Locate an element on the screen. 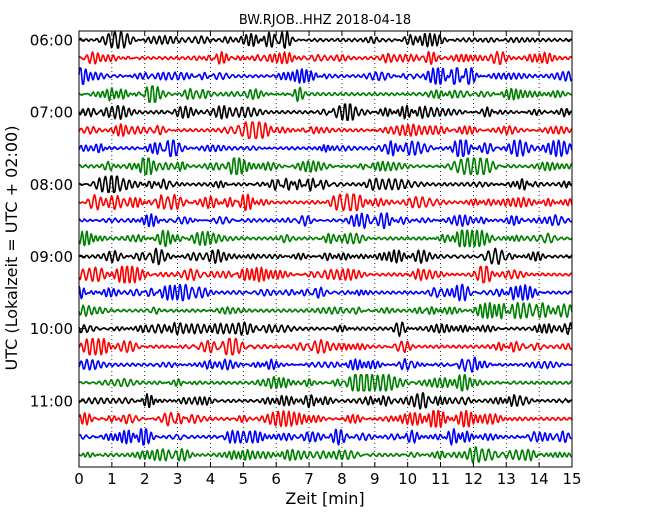 The image size is (650, 520). x-tick-label: 7 is located at coordinates (309, 479).